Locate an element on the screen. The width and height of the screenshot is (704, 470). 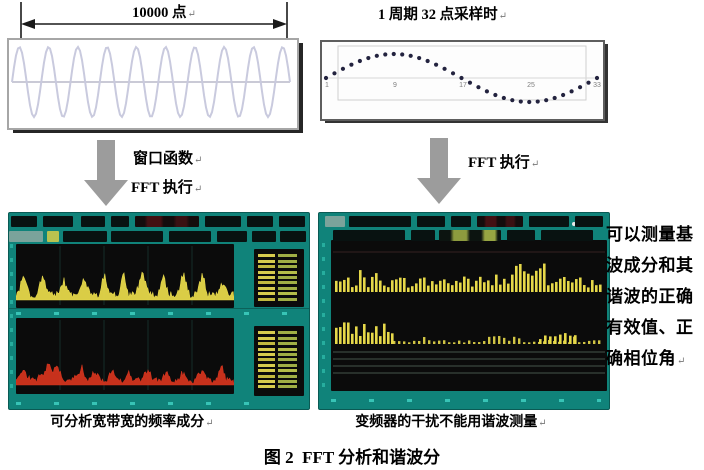
x-tick-label: 25 is located at coordinates (531, 85).